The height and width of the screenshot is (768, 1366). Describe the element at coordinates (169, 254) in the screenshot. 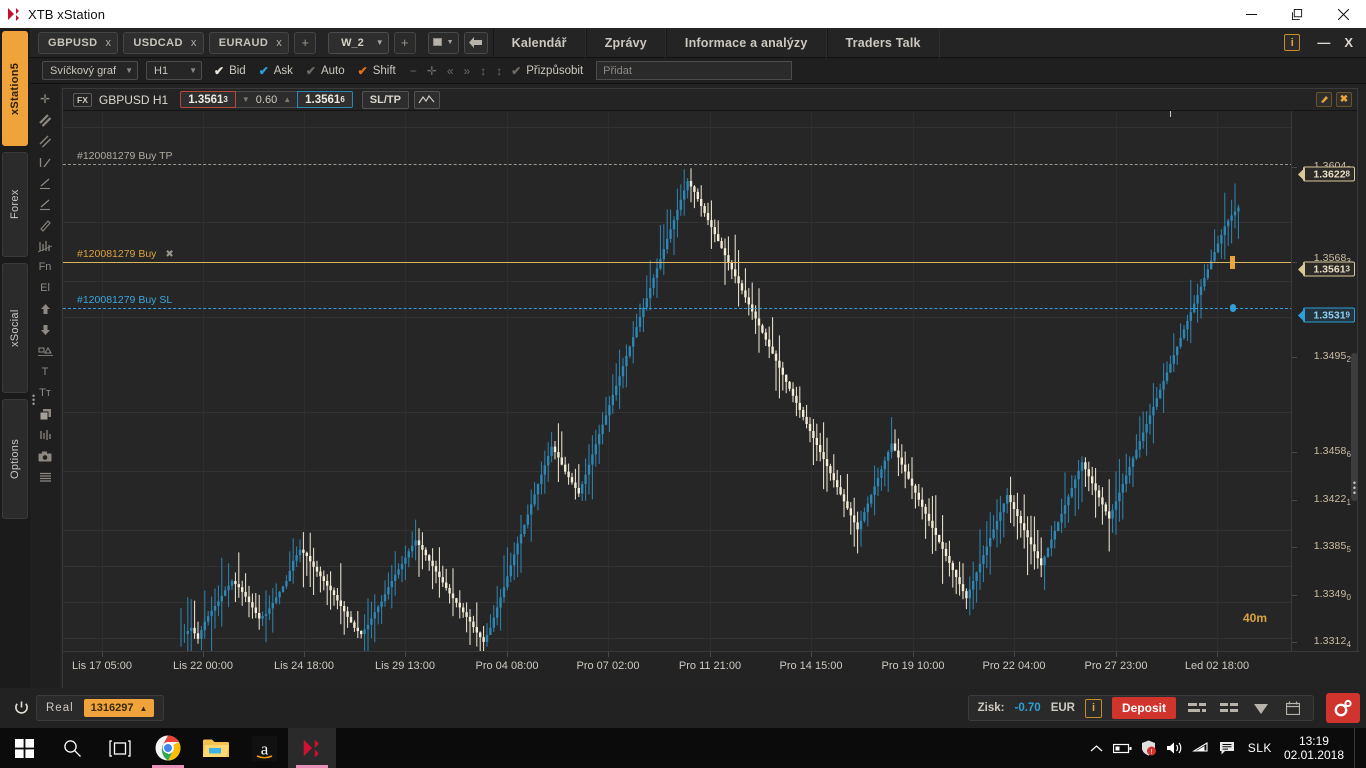

I see `close-order-icon: ✖` at that location.